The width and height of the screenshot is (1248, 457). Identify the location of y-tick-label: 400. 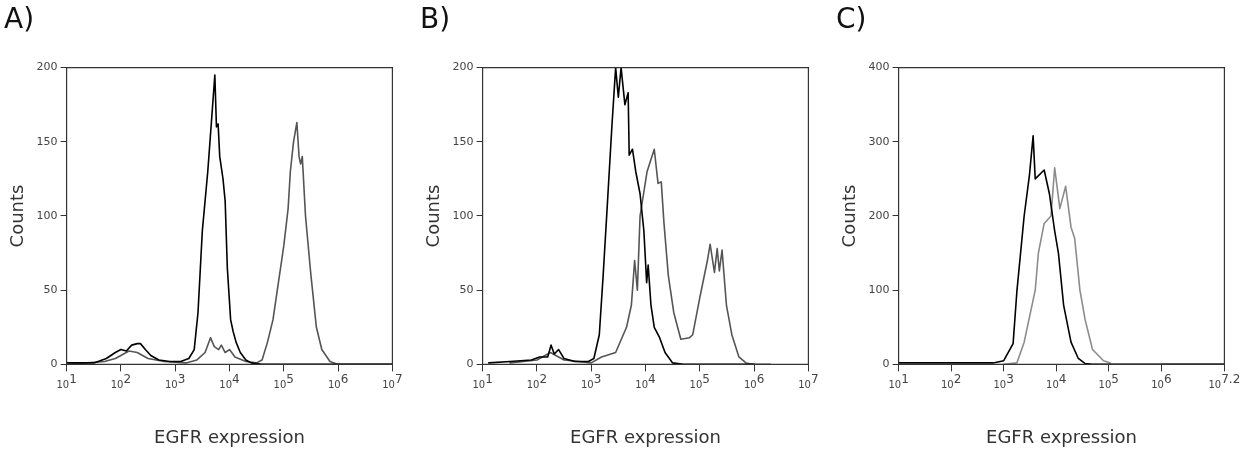
(879, 67).